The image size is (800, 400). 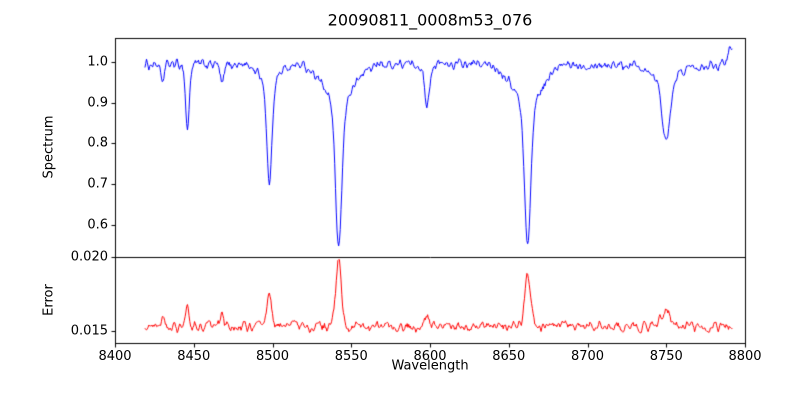 What do you see at coordinates (430, 20) in the screenshot?
I see `chart-title: 20090811_0008m53_076` at bounding box center [430, 20].